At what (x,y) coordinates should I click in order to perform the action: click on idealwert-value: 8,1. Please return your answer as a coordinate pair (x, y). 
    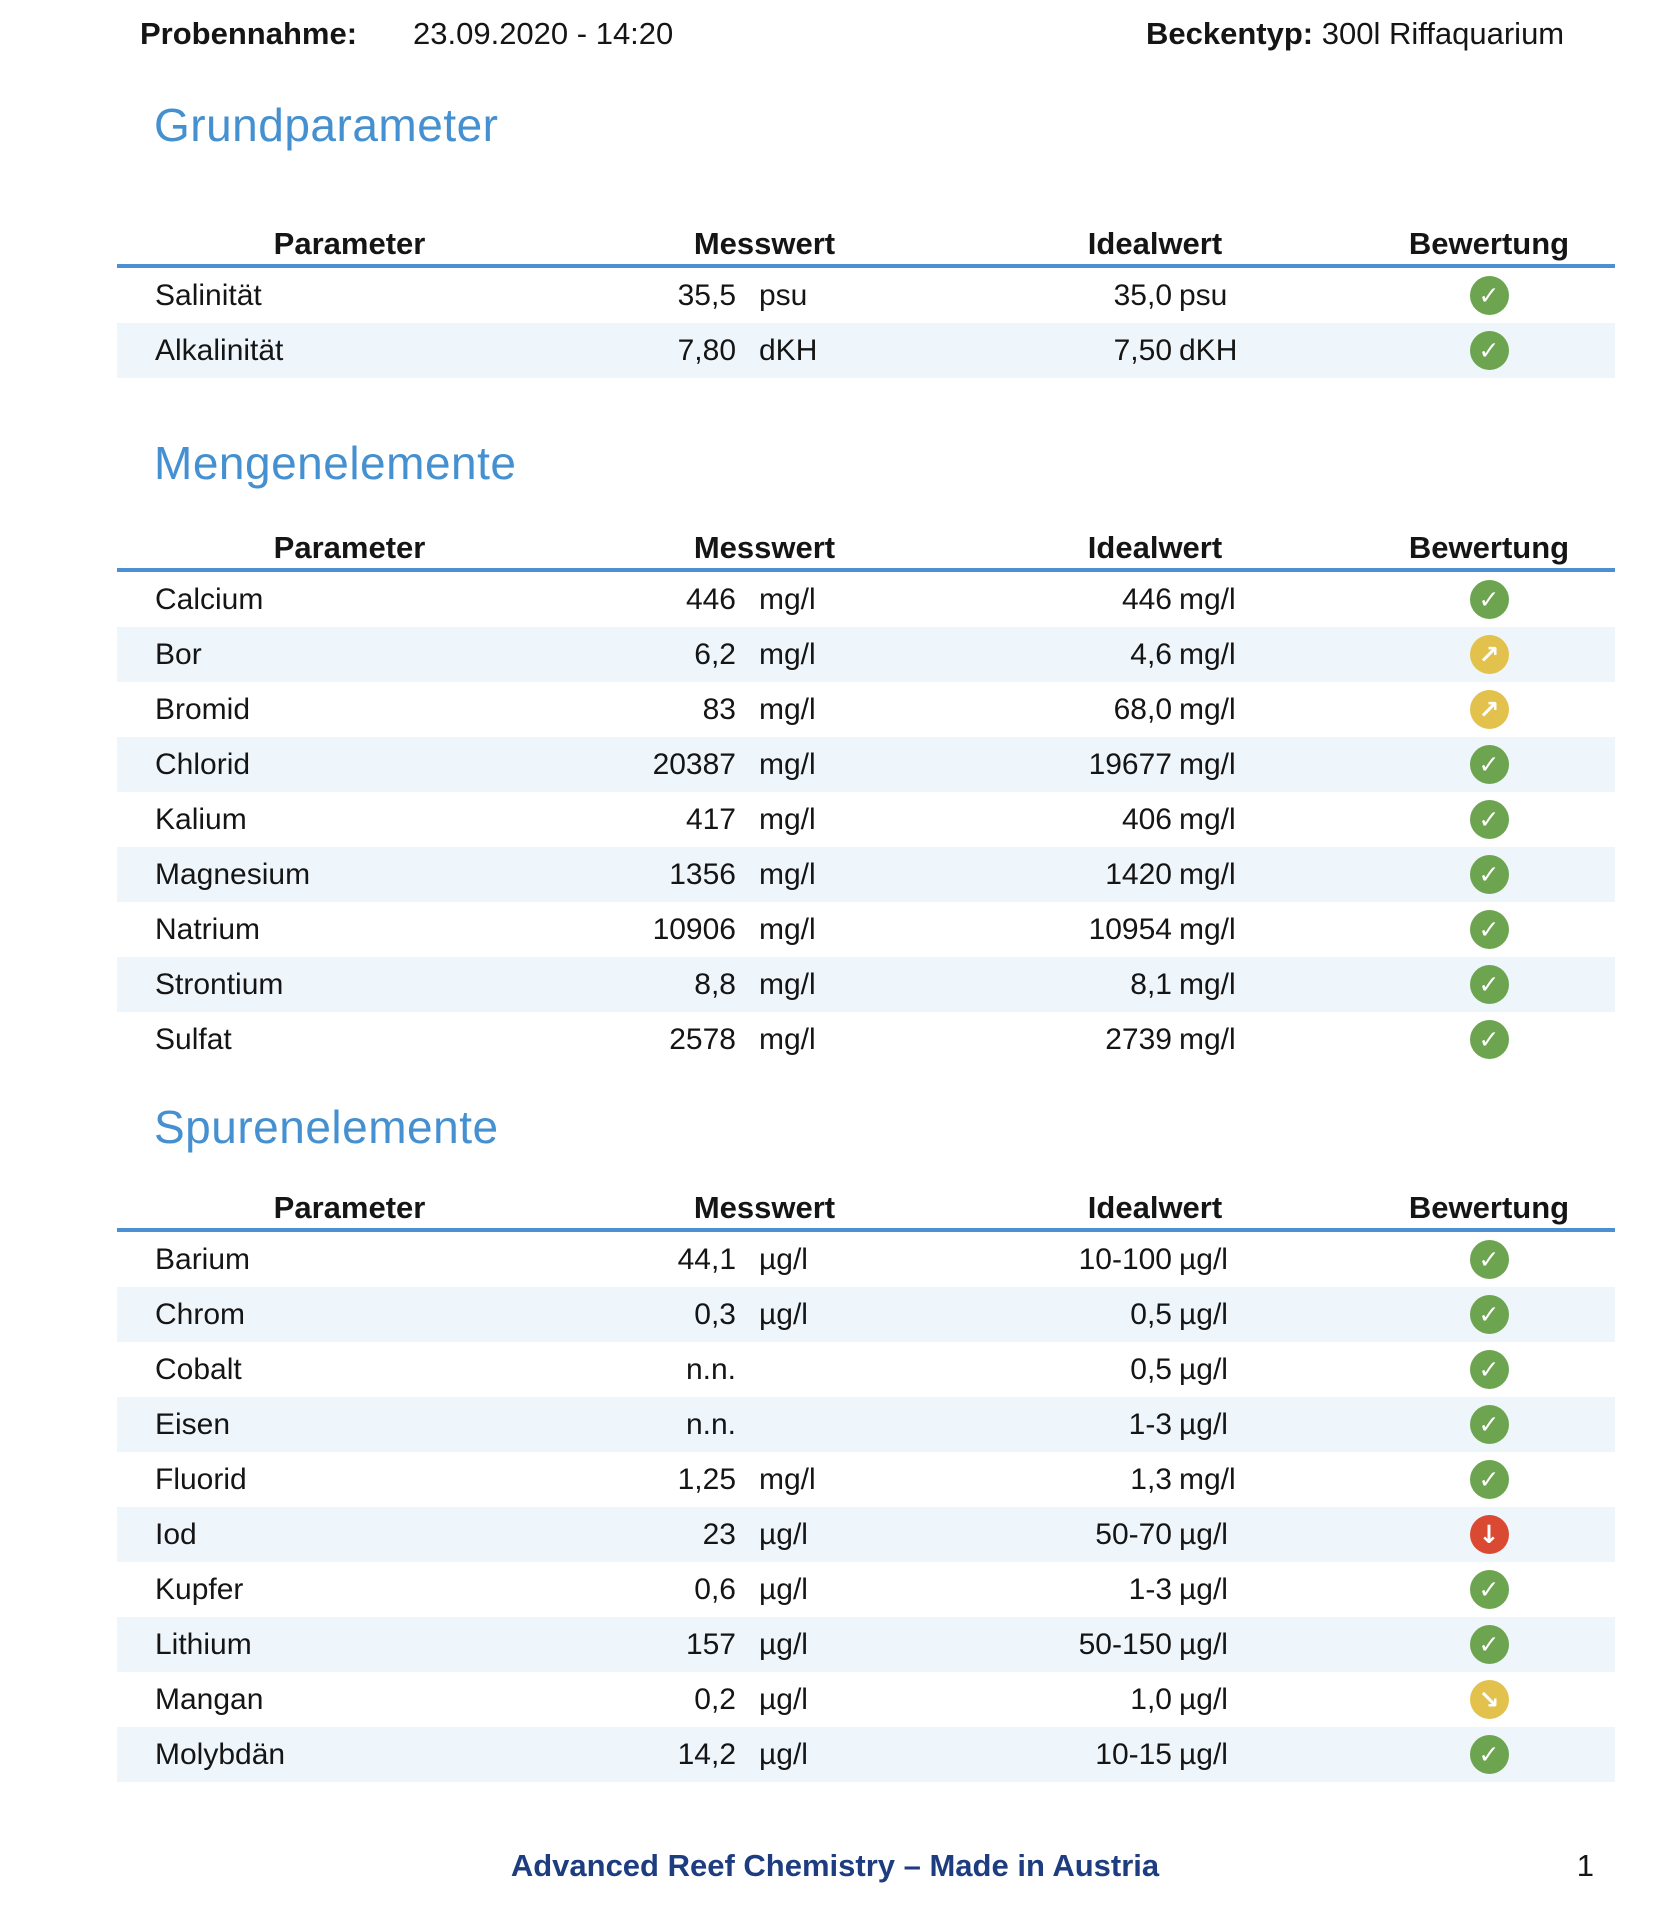
    Looking at the image, I should click on (1151, 984).